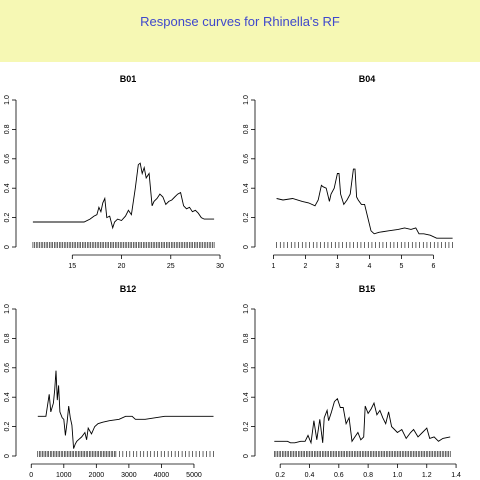 This screenshot has width=480, height=480. I want to click on x-tick-label-b12: 0, so click(31, 475).